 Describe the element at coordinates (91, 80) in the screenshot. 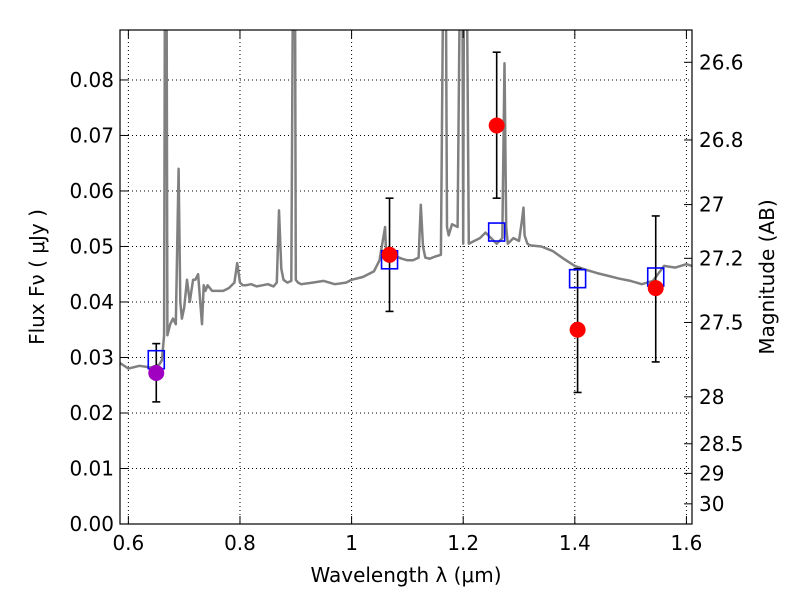

I see `y-tick-label: 0.08` at that location.